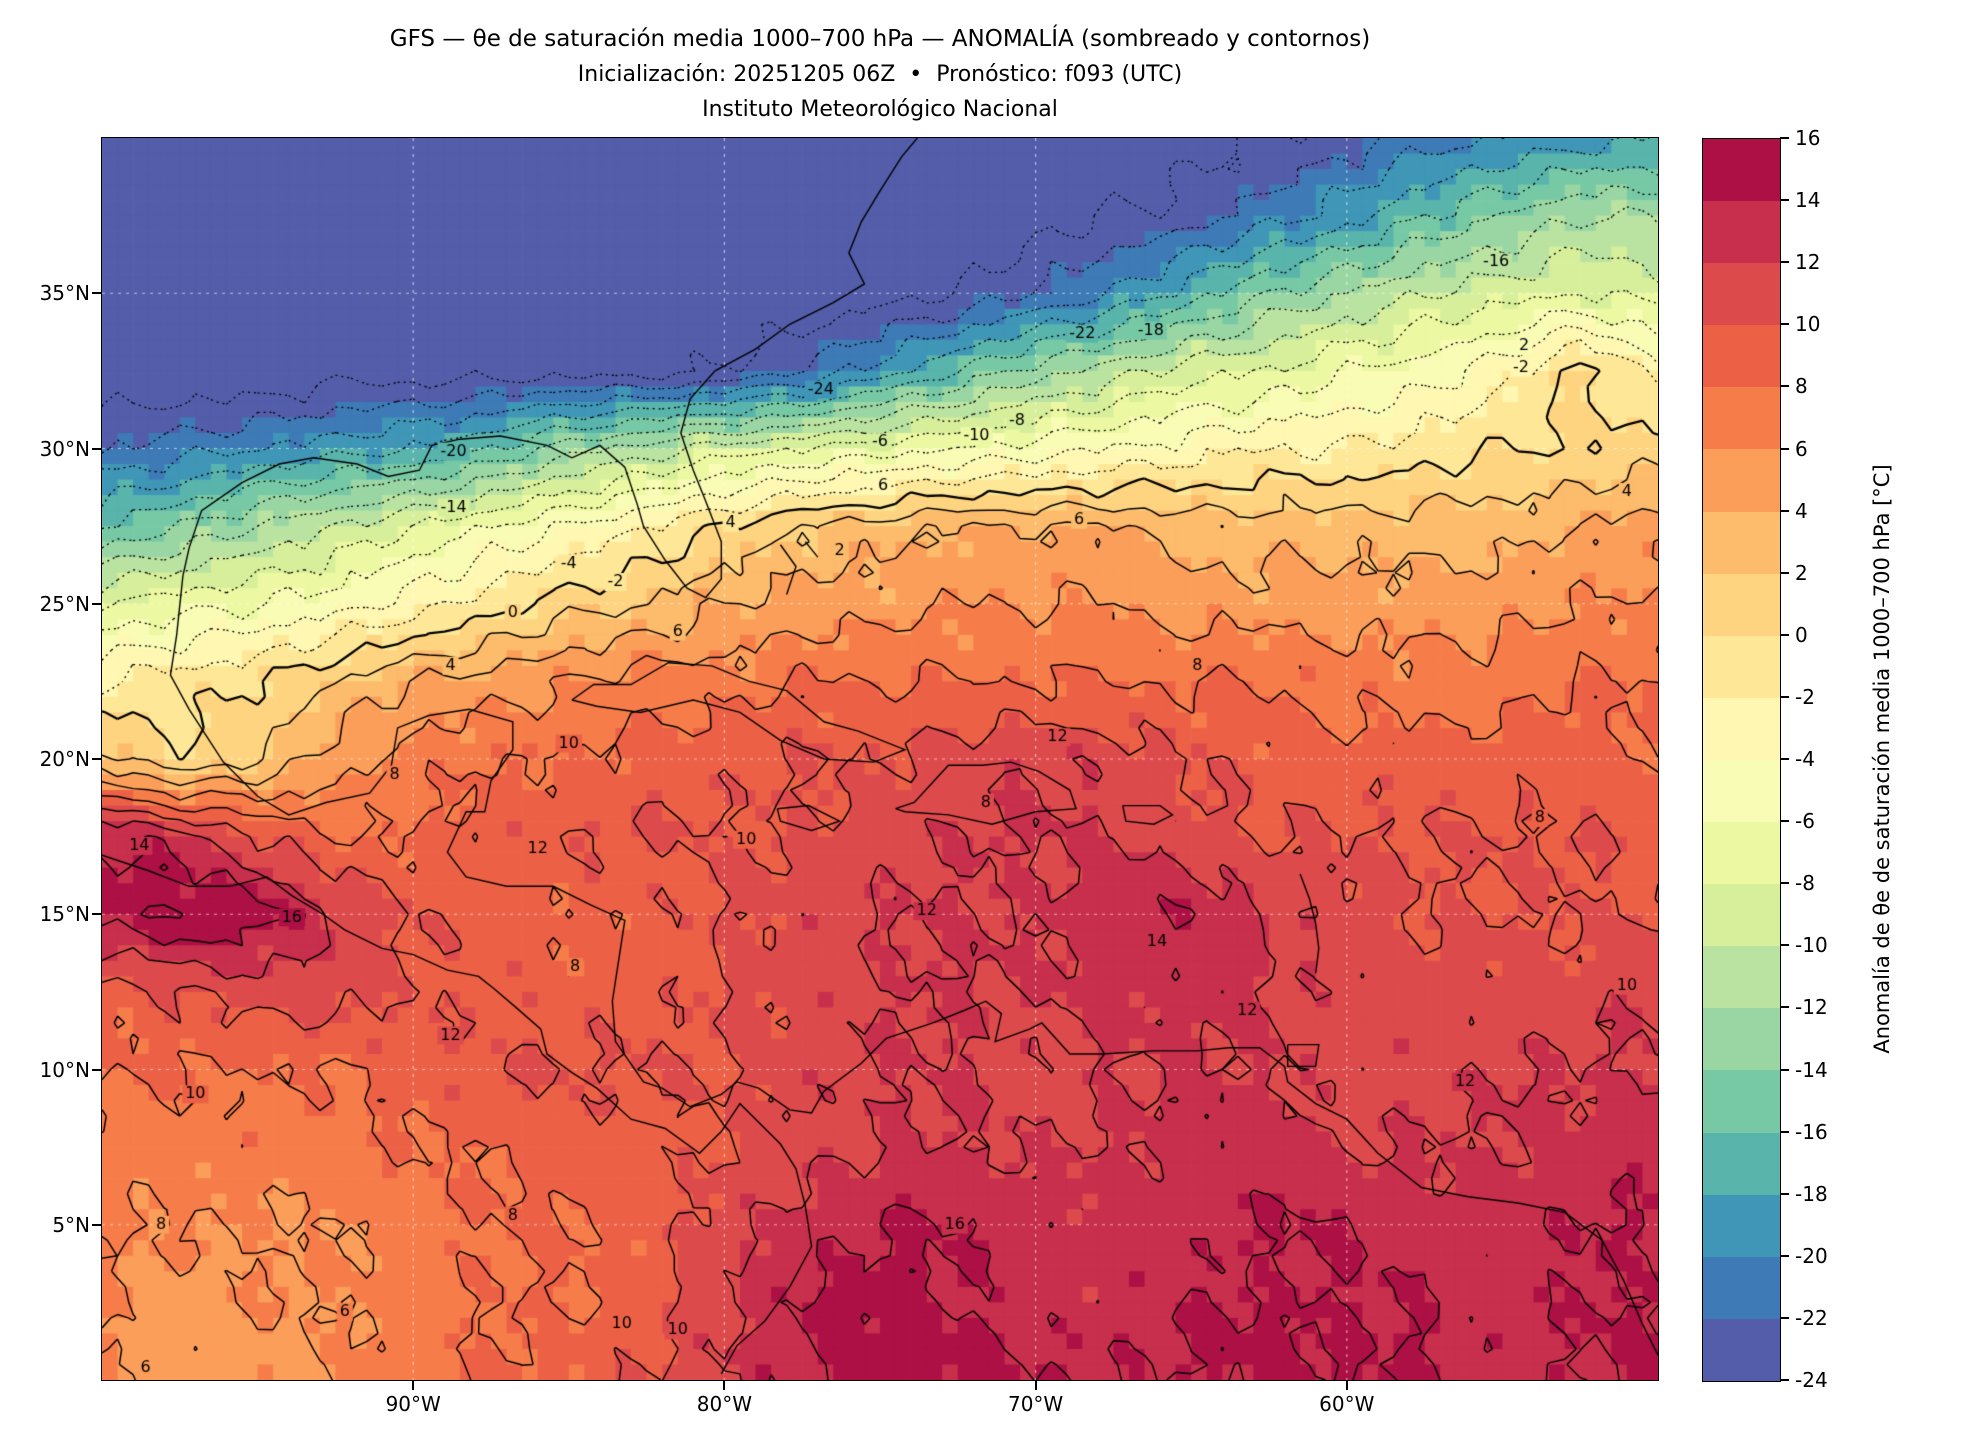  I want to click on lat-tick-label: 10°N, so click(64, 1069).